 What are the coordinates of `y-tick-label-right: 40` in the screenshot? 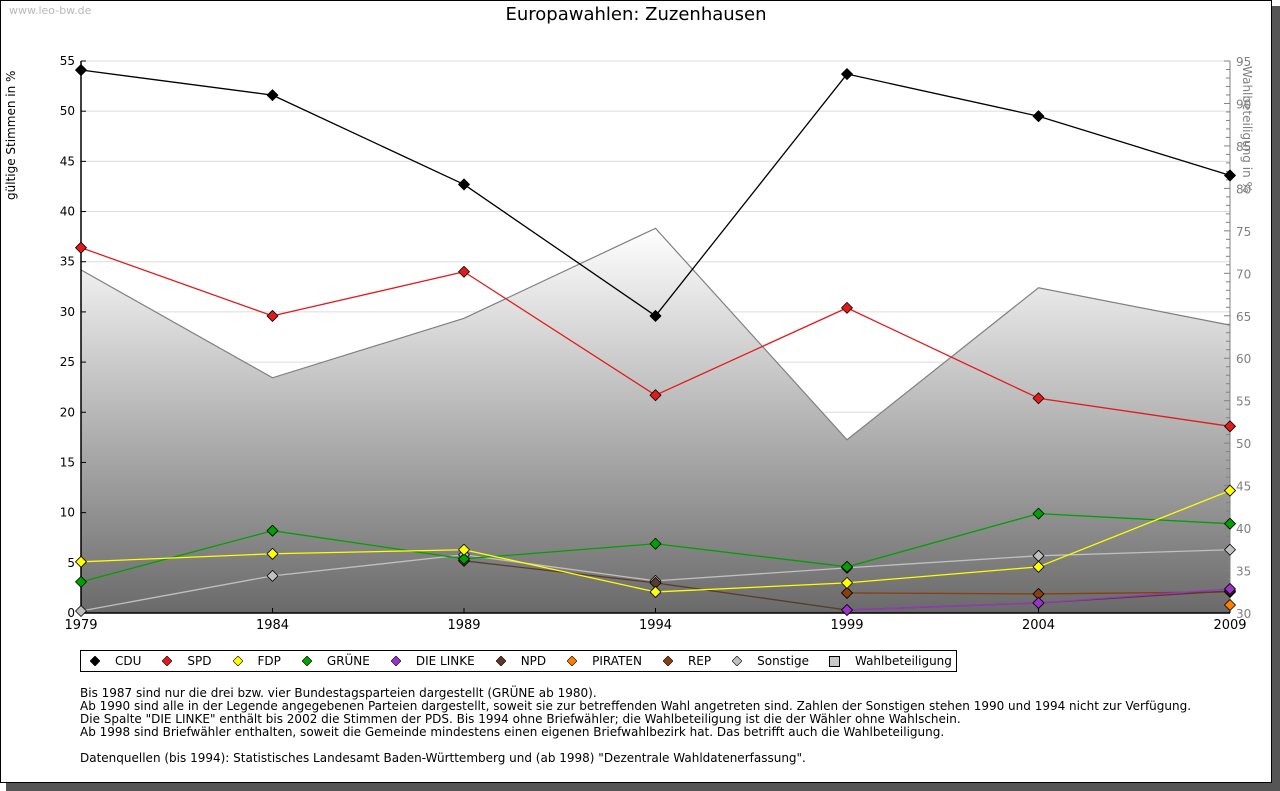 It's located at (1243, 529).